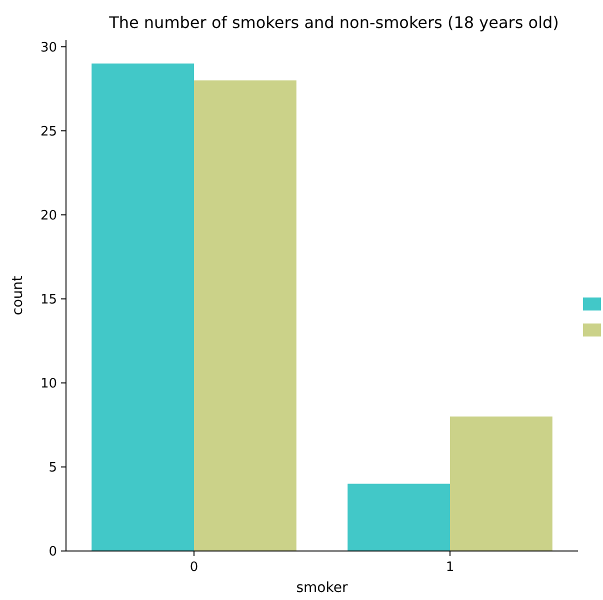  I want to click on y-tick-label: 25, so click(48, 132).